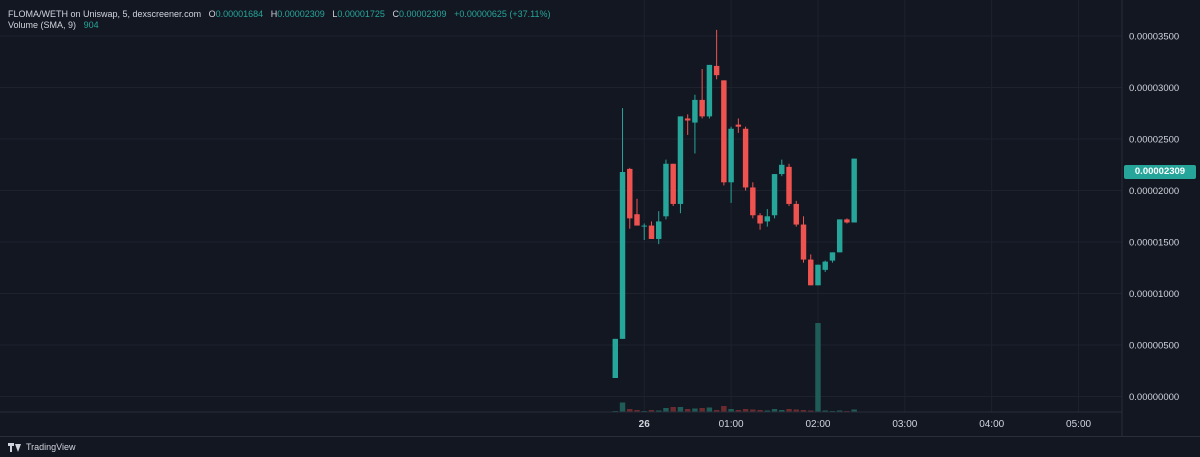  Describe the element at coordinates (212, 14) in the screenshot. I see `open-label: O` at that location.